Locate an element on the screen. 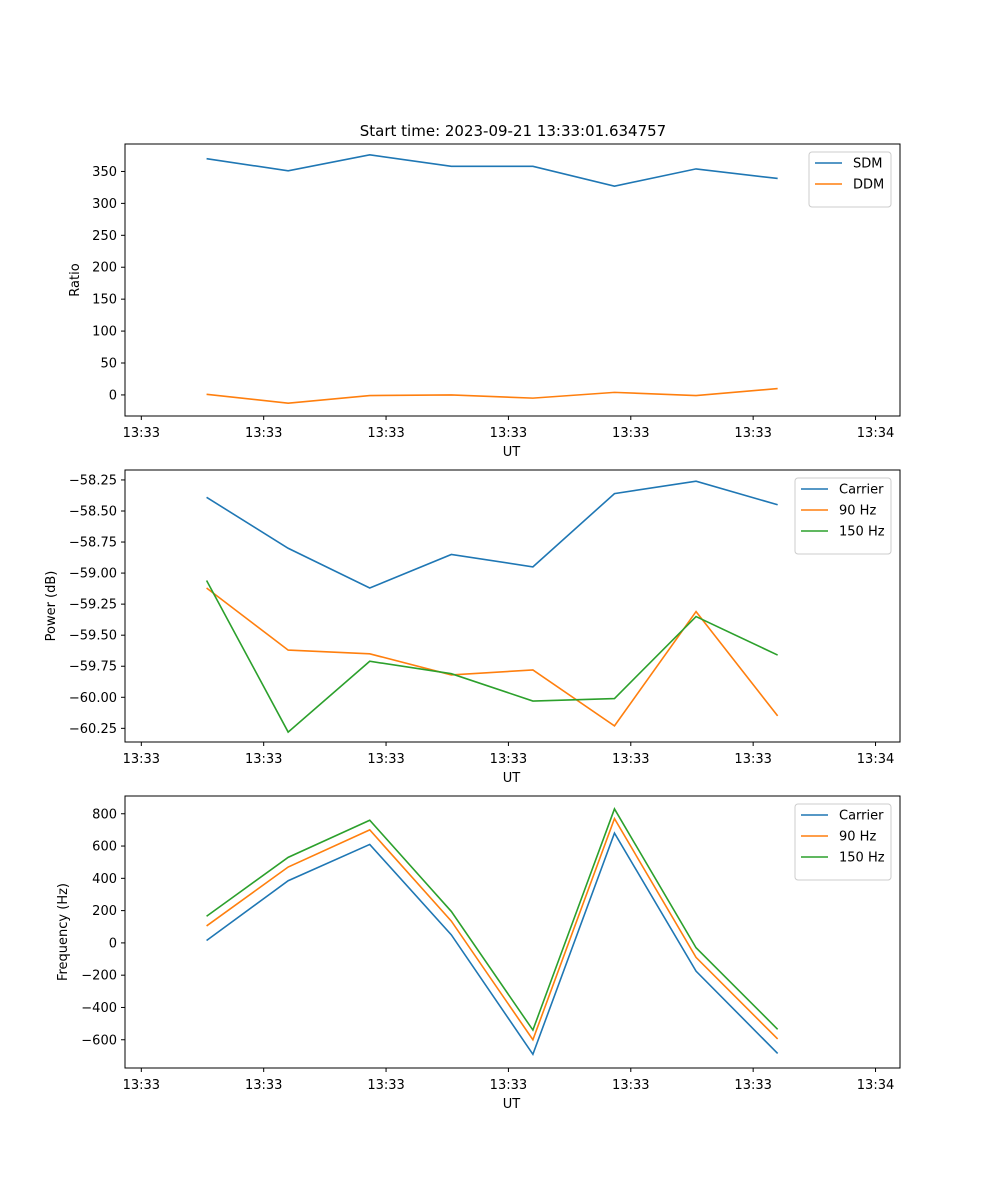 The height and width of the screenshot is (1200, 1000). y-tick-label: 600 is located at coordinates (104, 847).